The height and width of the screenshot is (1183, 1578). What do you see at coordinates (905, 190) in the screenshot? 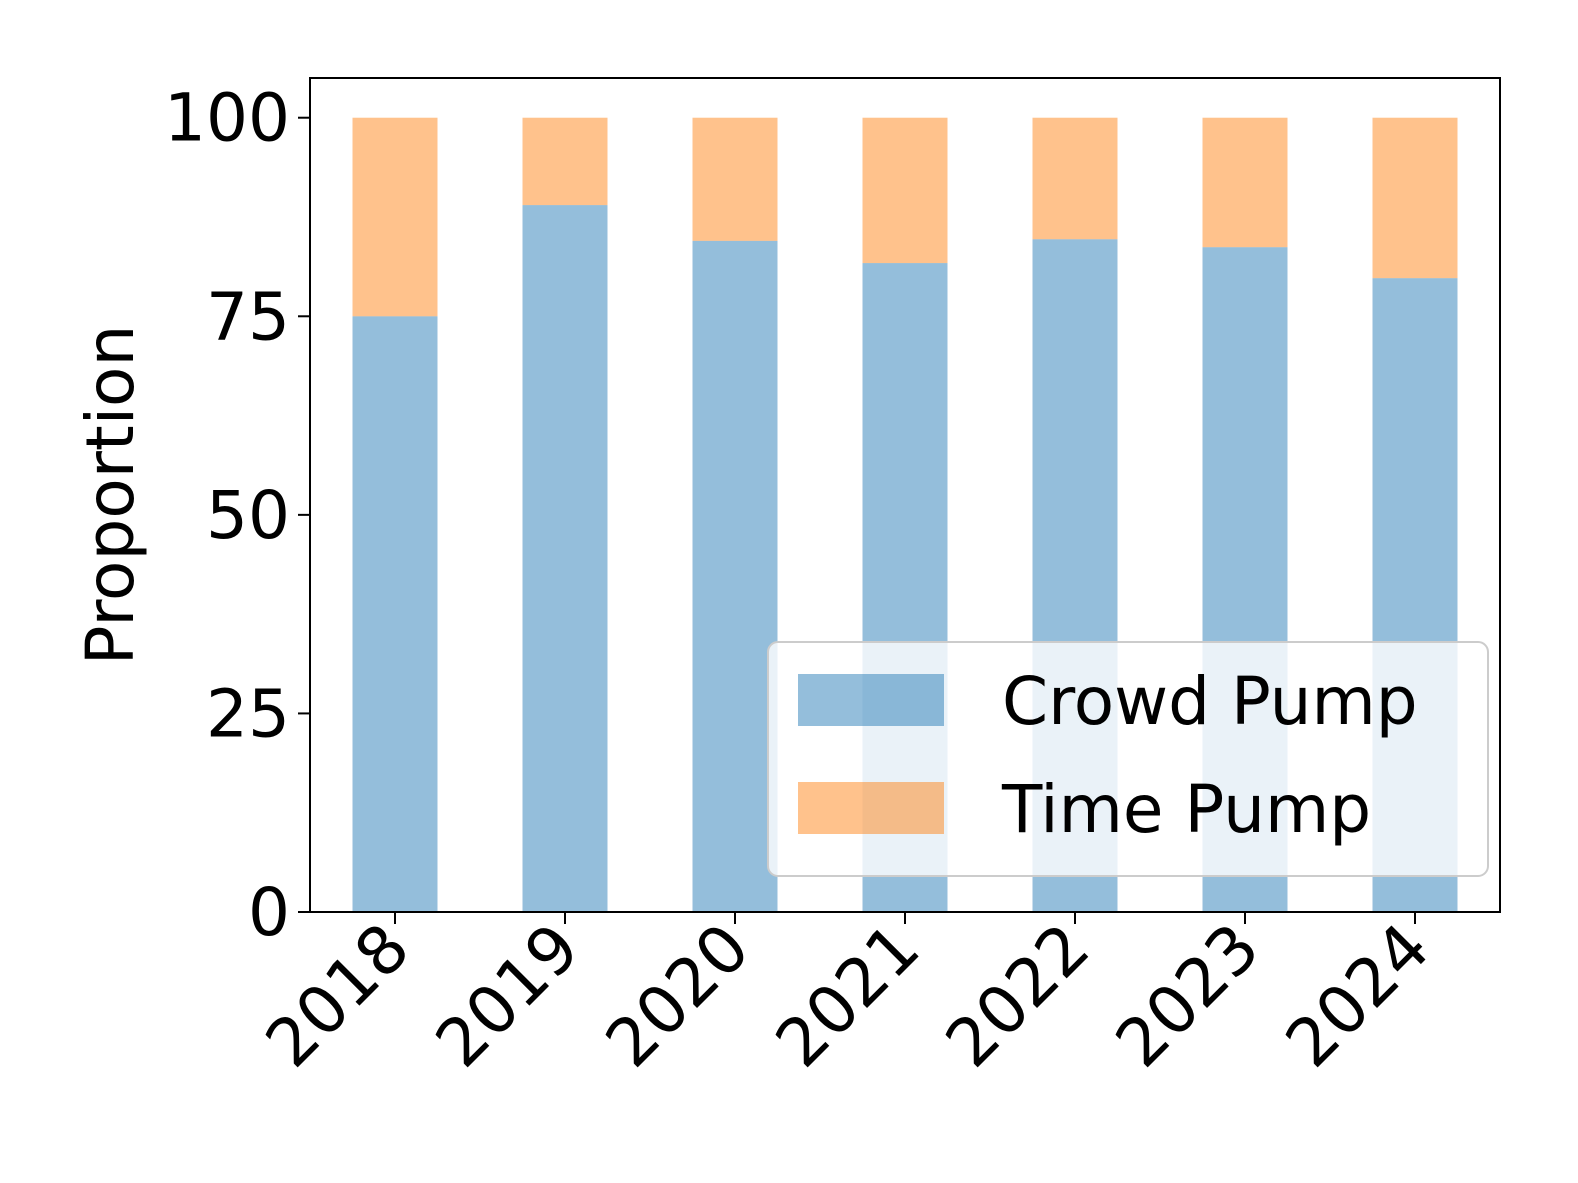
I see `bar-time-pump-2021` at bounding box center [905, 190].